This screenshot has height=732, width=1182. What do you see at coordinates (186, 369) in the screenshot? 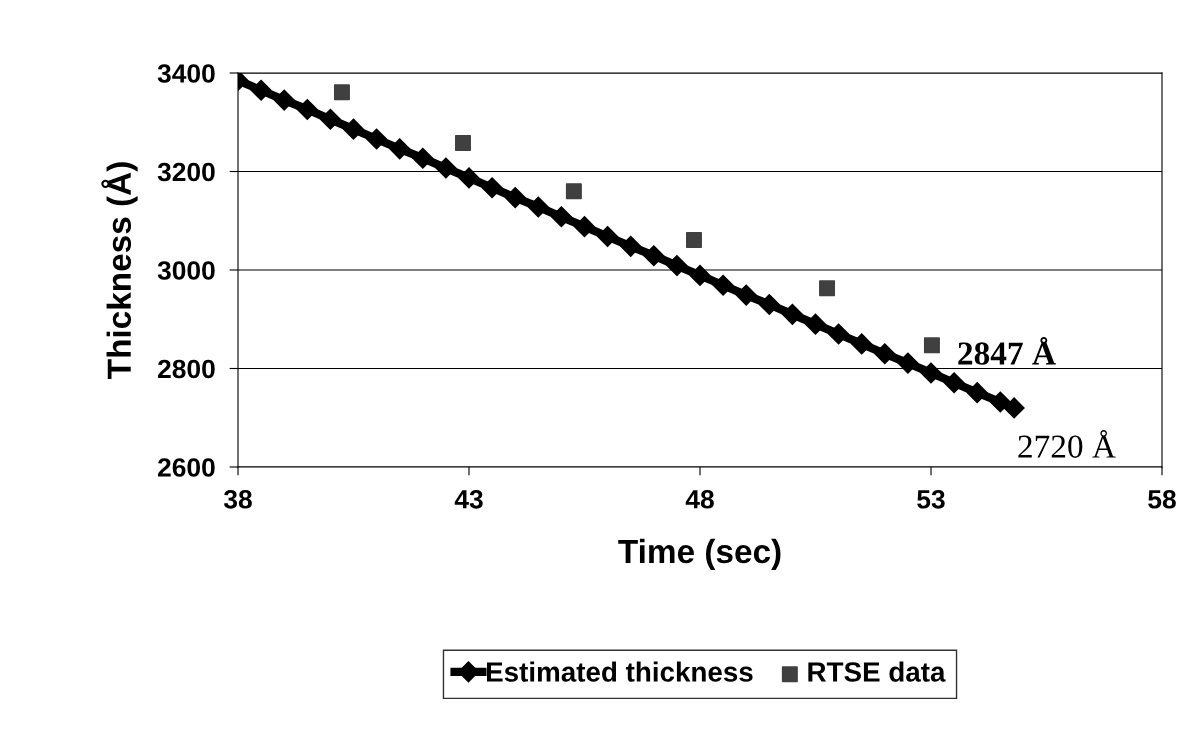
I see `y-tick-label: 2800` at bounding box center [186, 369].